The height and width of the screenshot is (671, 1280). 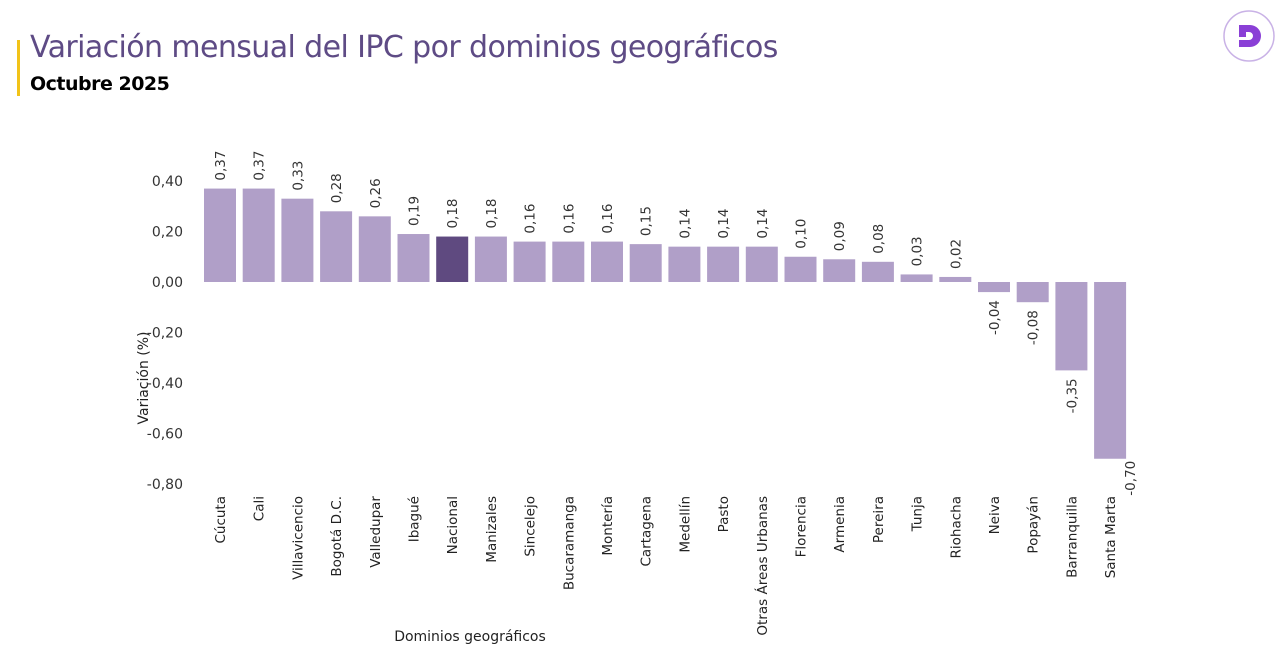 What do you see at coordinates (802, 234) in the screenshot?
I see `data-label: 0,10` at bounding box center [802, 234].